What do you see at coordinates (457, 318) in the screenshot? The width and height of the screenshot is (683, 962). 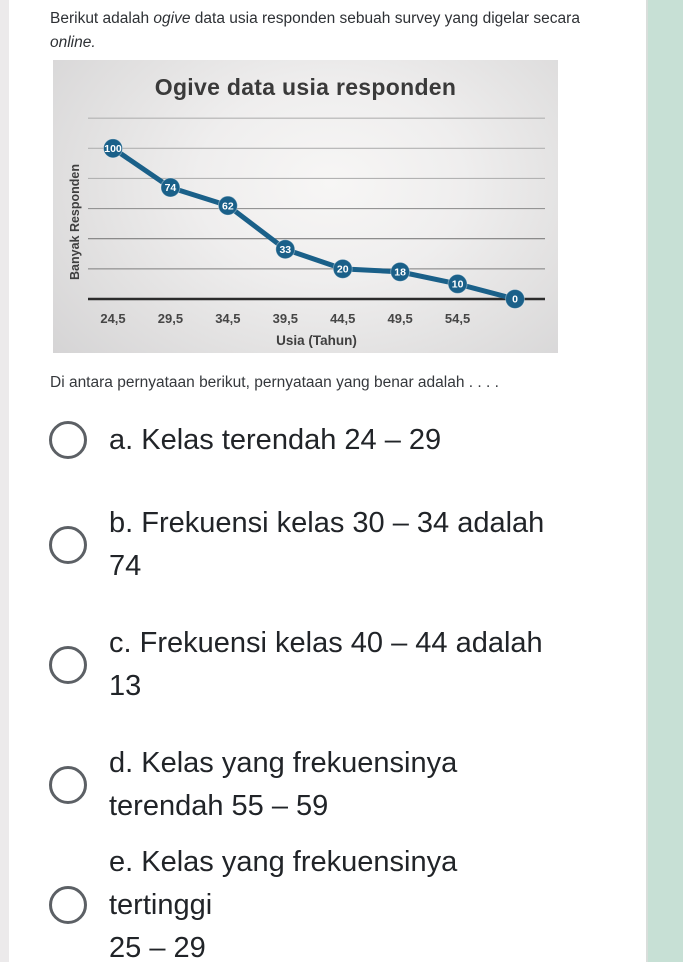 I see `svg-text: 54,5` at bounding box center [457, 318].